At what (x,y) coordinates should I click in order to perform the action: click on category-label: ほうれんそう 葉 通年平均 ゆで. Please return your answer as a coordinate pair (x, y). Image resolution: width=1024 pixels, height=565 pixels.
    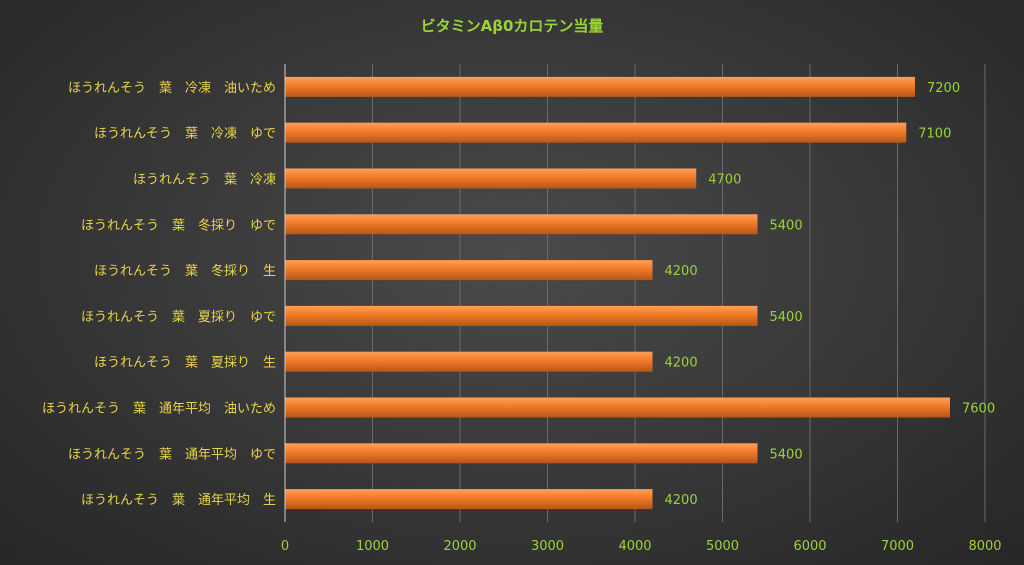
    Looking at the image, I should click on (172, 454).